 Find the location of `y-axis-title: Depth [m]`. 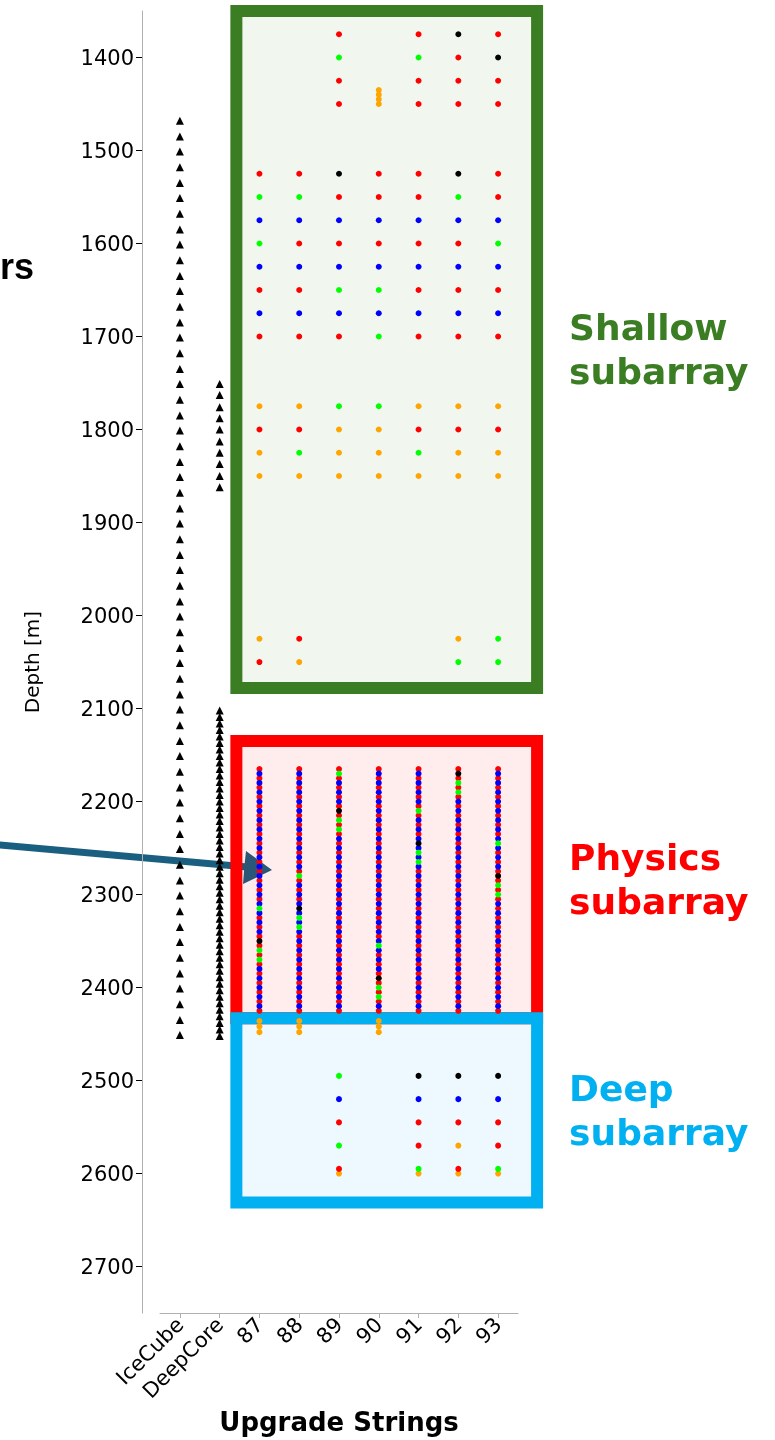

y-axis-title: Depth [m] is located at coordinates (32, 662).